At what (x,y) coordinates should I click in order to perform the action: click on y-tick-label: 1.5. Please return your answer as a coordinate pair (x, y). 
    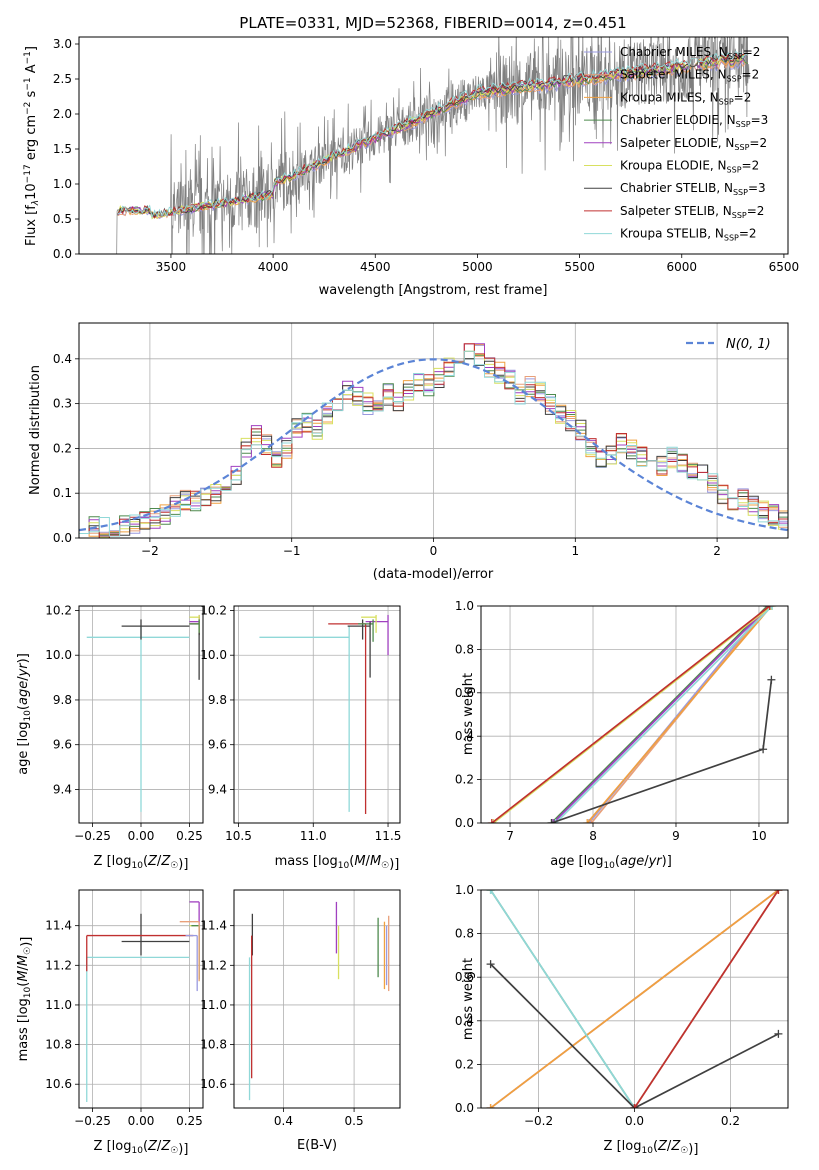
    Looking at the image, I should click on (62, 149).